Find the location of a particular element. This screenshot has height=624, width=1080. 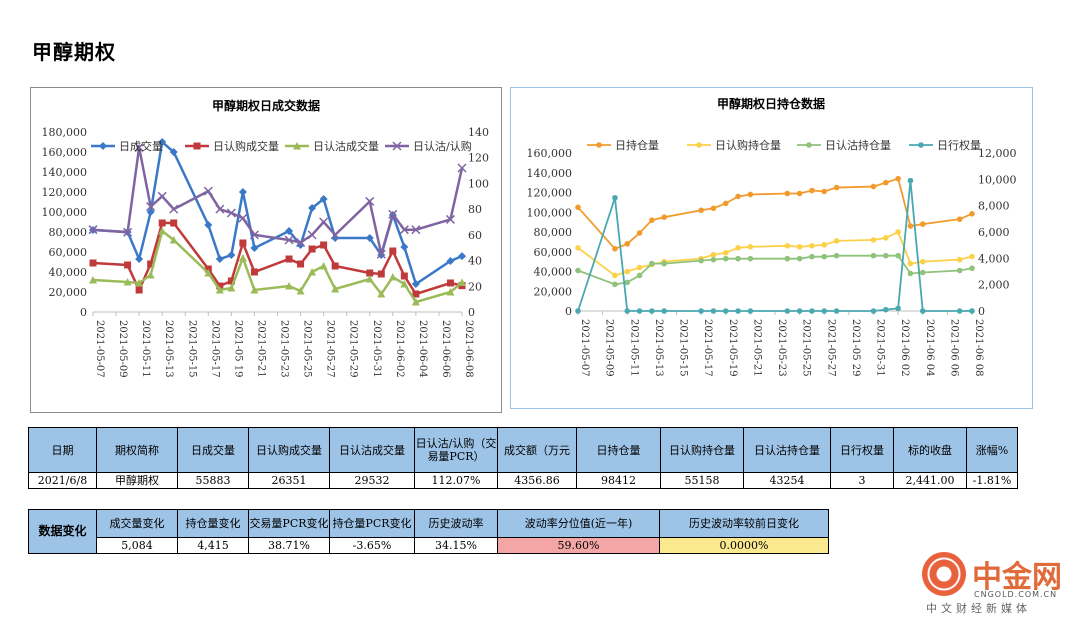

series-line is located at coordinates (775, 253).